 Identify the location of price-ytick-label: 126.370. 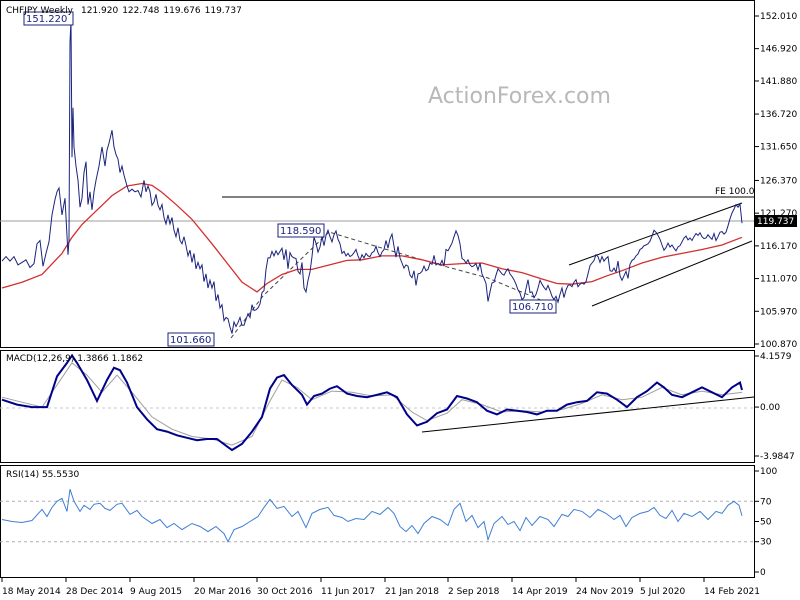
(778, 181).